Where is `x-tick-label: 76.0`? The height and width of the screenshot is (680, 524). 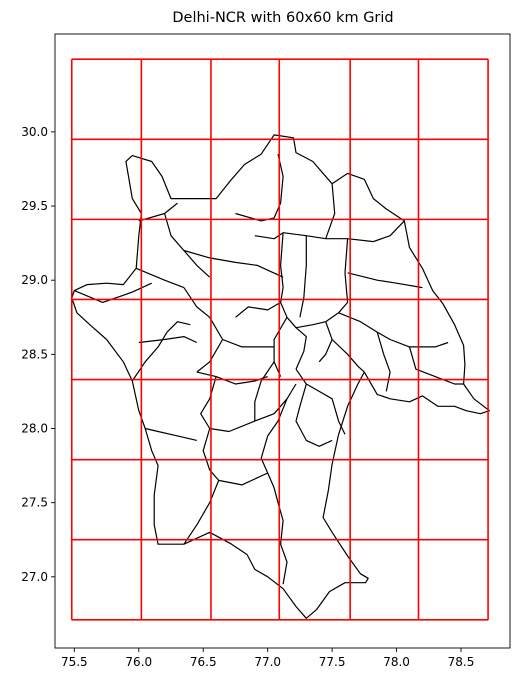
x-tick-label: 76.0 is located at coordinates (138, 662).